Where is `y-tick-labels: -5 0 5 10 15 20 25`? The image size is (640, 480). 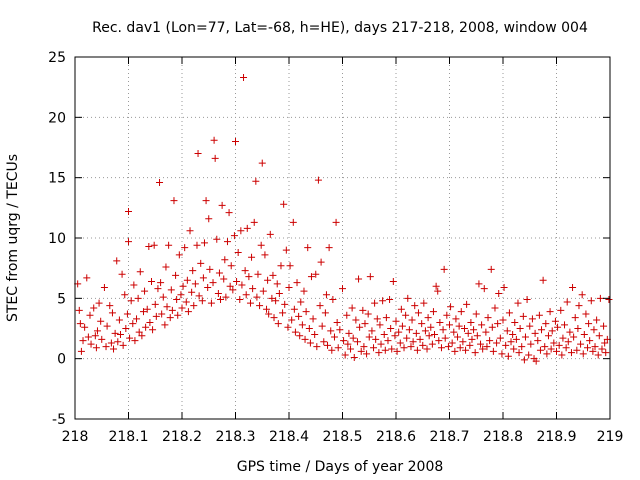
y-tick-labels: -5 0 5 10 15 20 25 is located at coordinates (57, 239).